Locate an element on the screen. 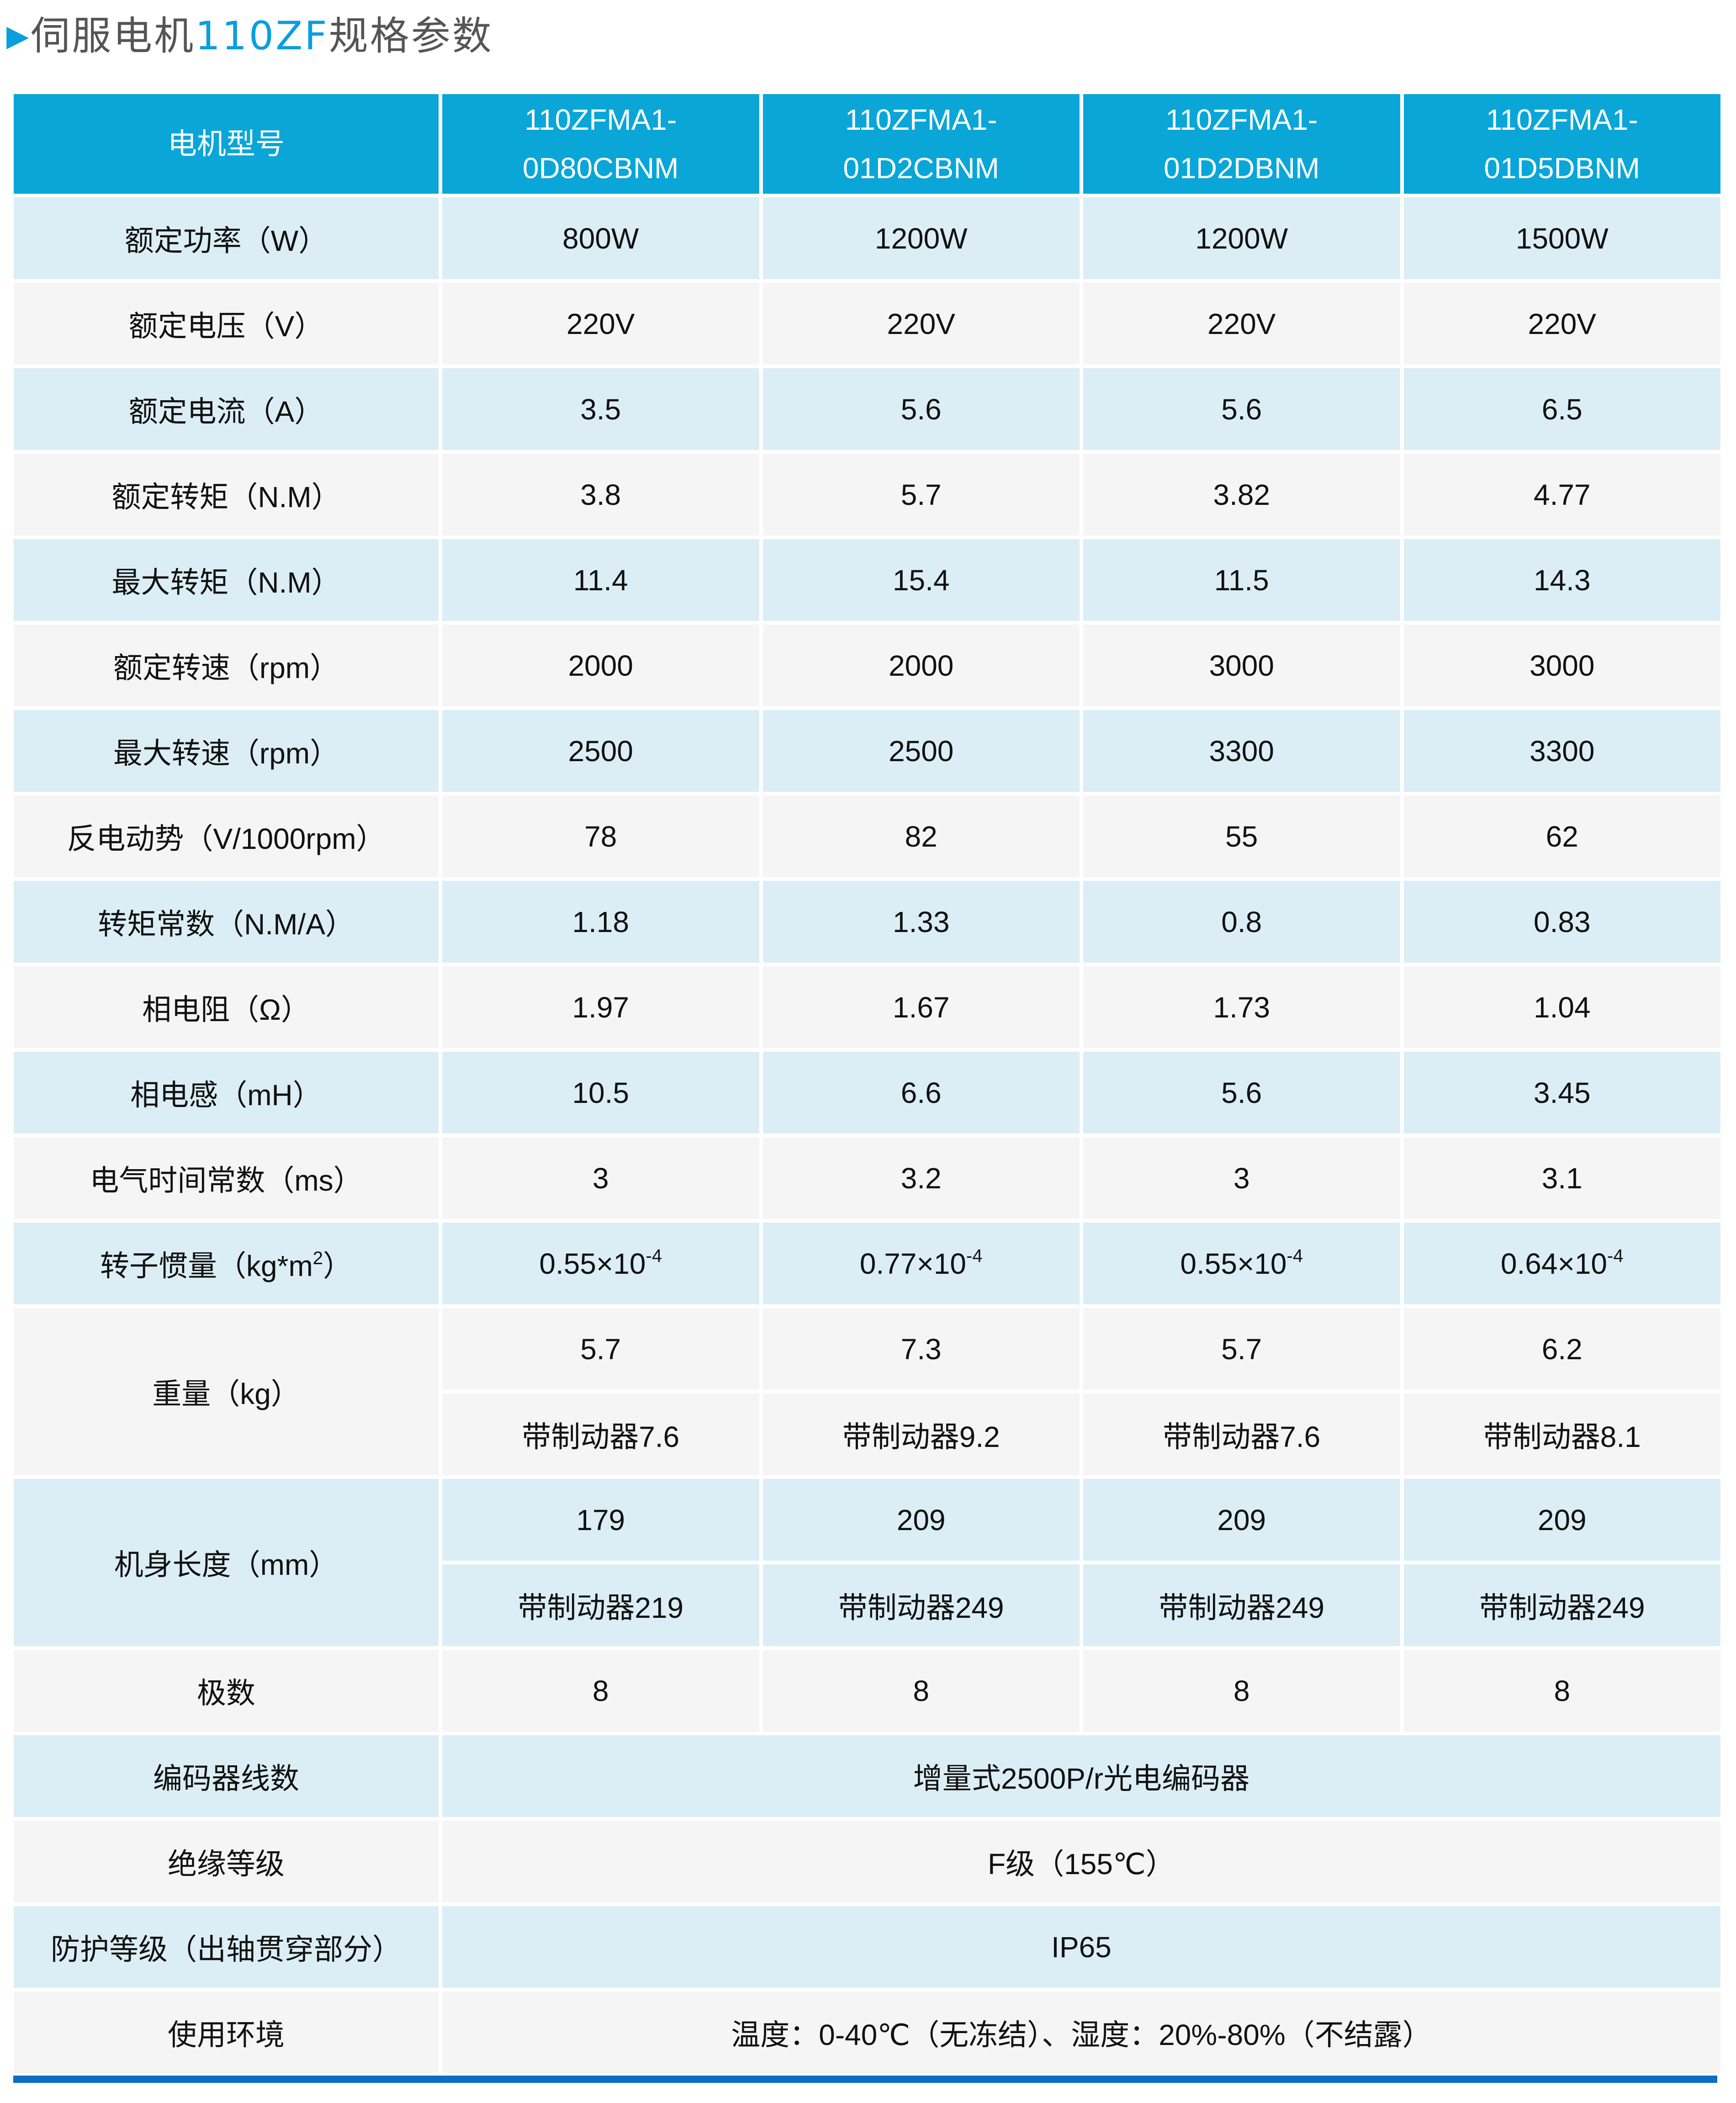  table-row: 最大转速（rpm） 2500 2500 3300 3300 is located at coordinates (867, 751).